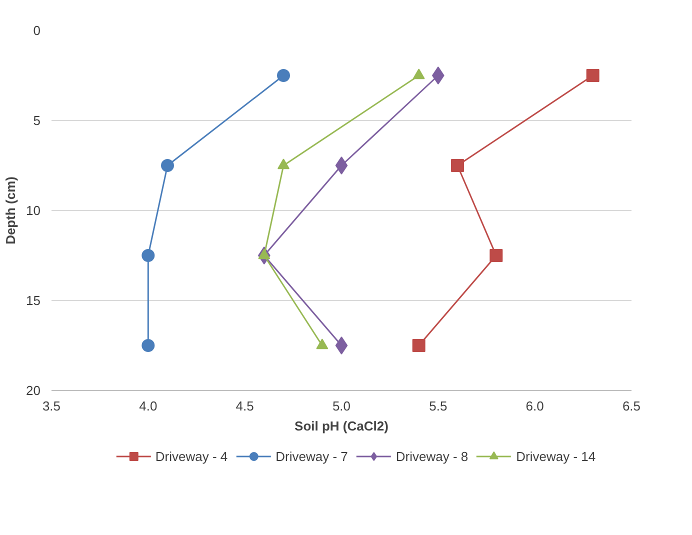  What do you see at coordinates (148, 406) in the screenshot?
I see `x-tick-label: 4.0` at bounding box center [148, 406].